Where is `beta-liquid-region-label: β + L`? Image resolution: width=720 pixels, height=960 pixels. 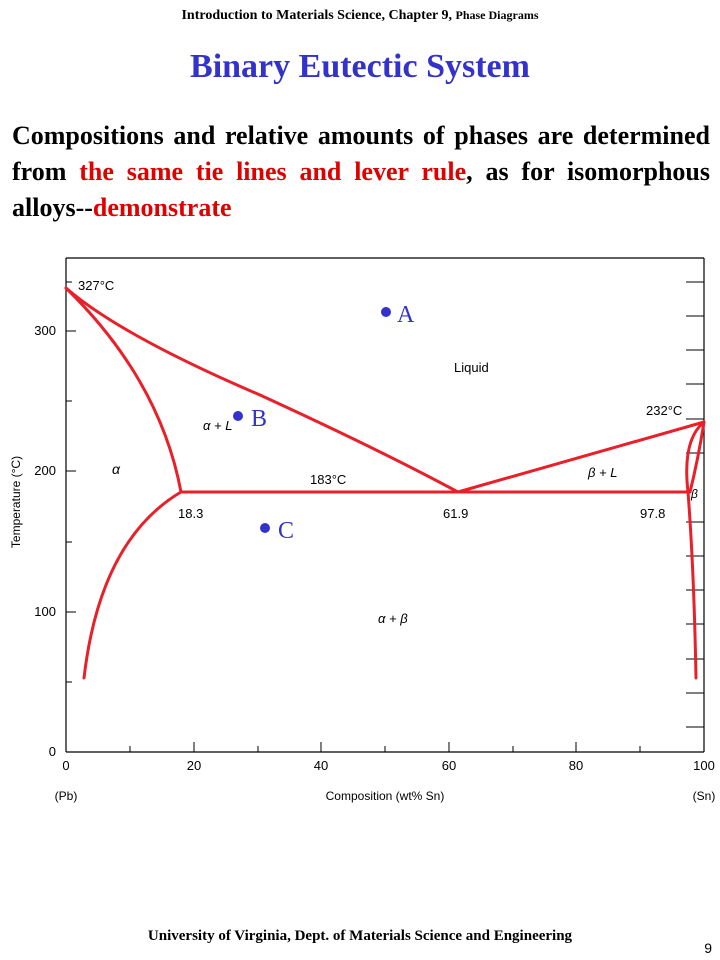 beta-liquid-region-label: β + L is located at coordinates (602, 472).